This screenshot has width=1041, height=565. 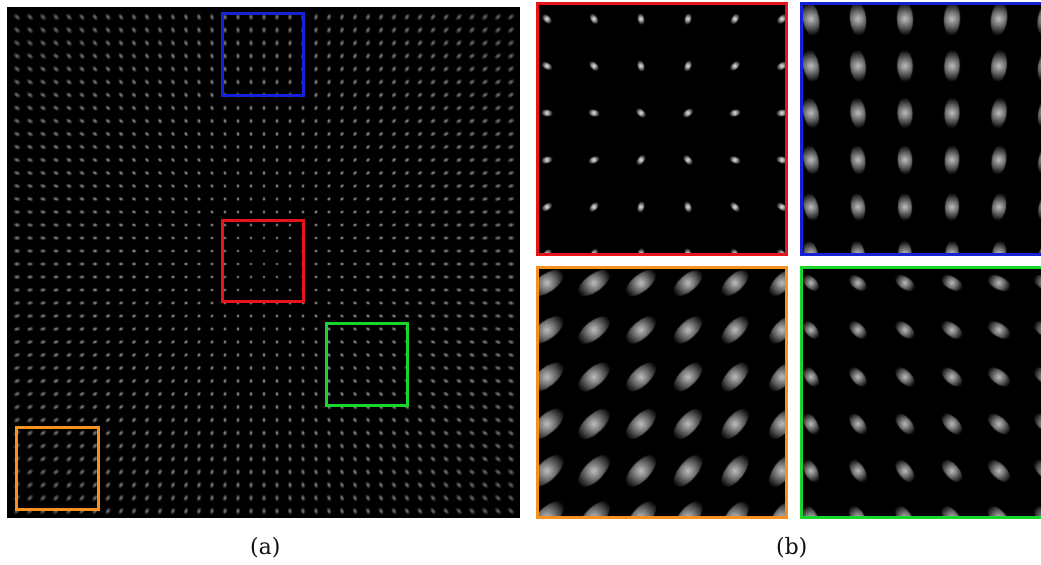 I want to click on orange-zoom-view, so click(x=662, y=392).